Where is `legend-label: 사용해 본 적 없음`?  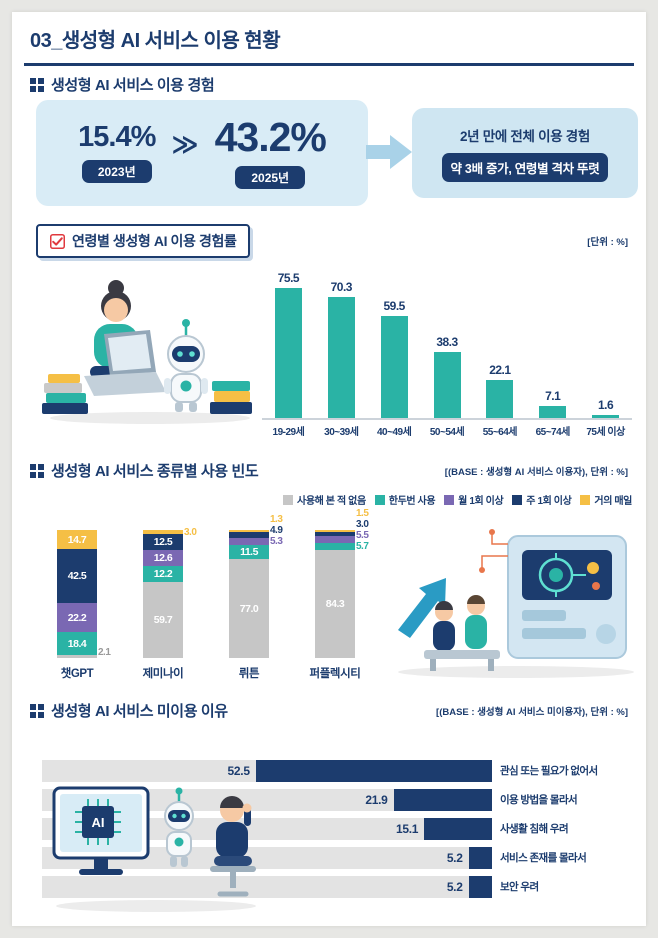
legend-label: 사용해 본 적 없음 is located at coordinates (331, 501).